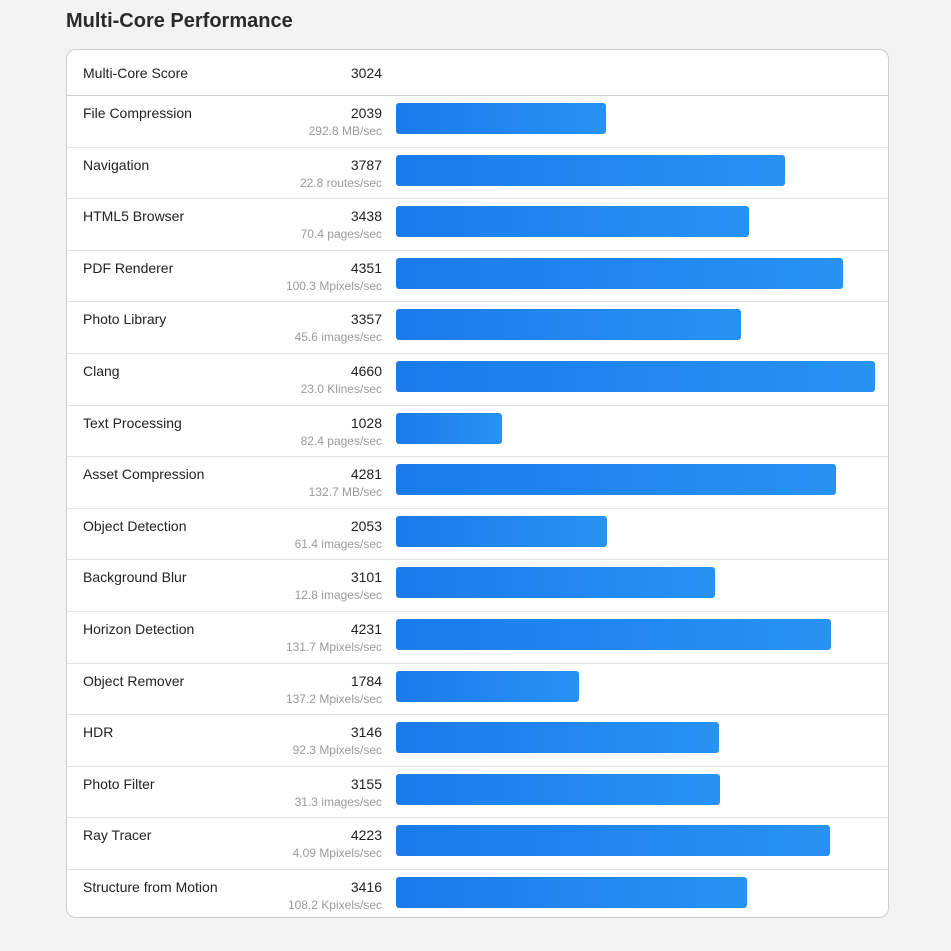 Image resolution: width=951 pixels, height=951 pixels. What do you see at coordinates (179, 21) in the screenshot?
I see `page-title: Multi-Core Performance` at bounding box center [179, 21].